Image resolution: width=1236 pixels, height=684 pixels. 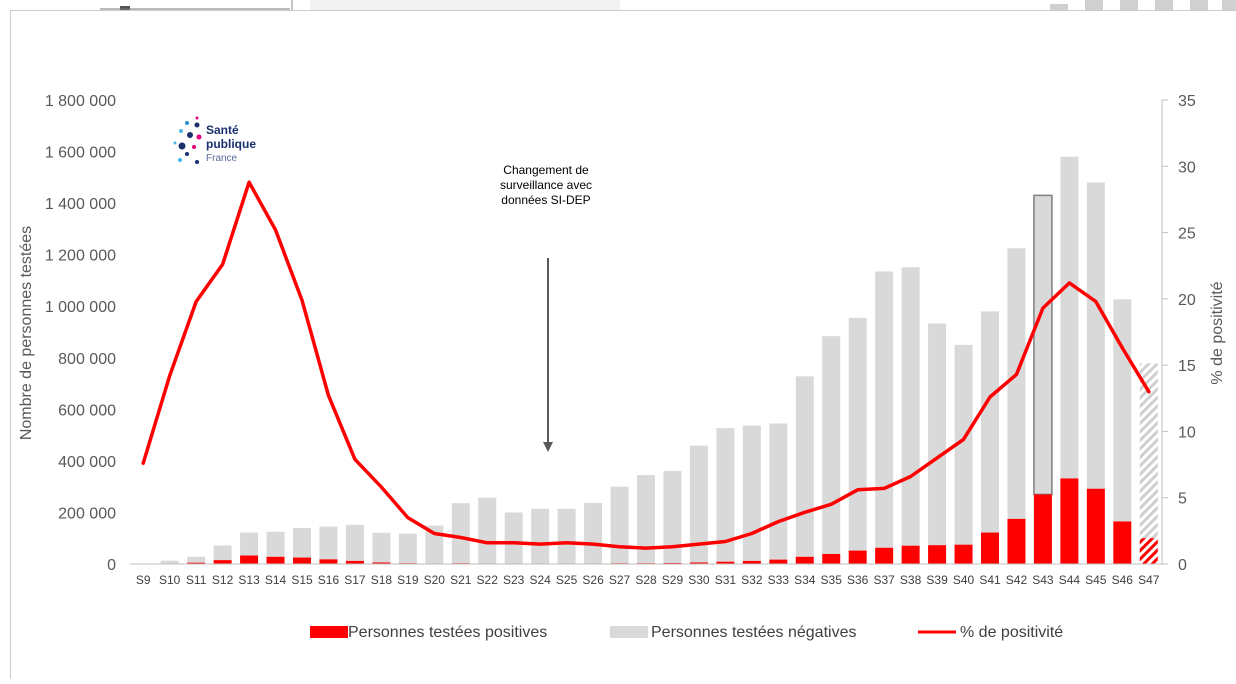 I want to click on logo-dots-icon, so click(x=188, y=141).